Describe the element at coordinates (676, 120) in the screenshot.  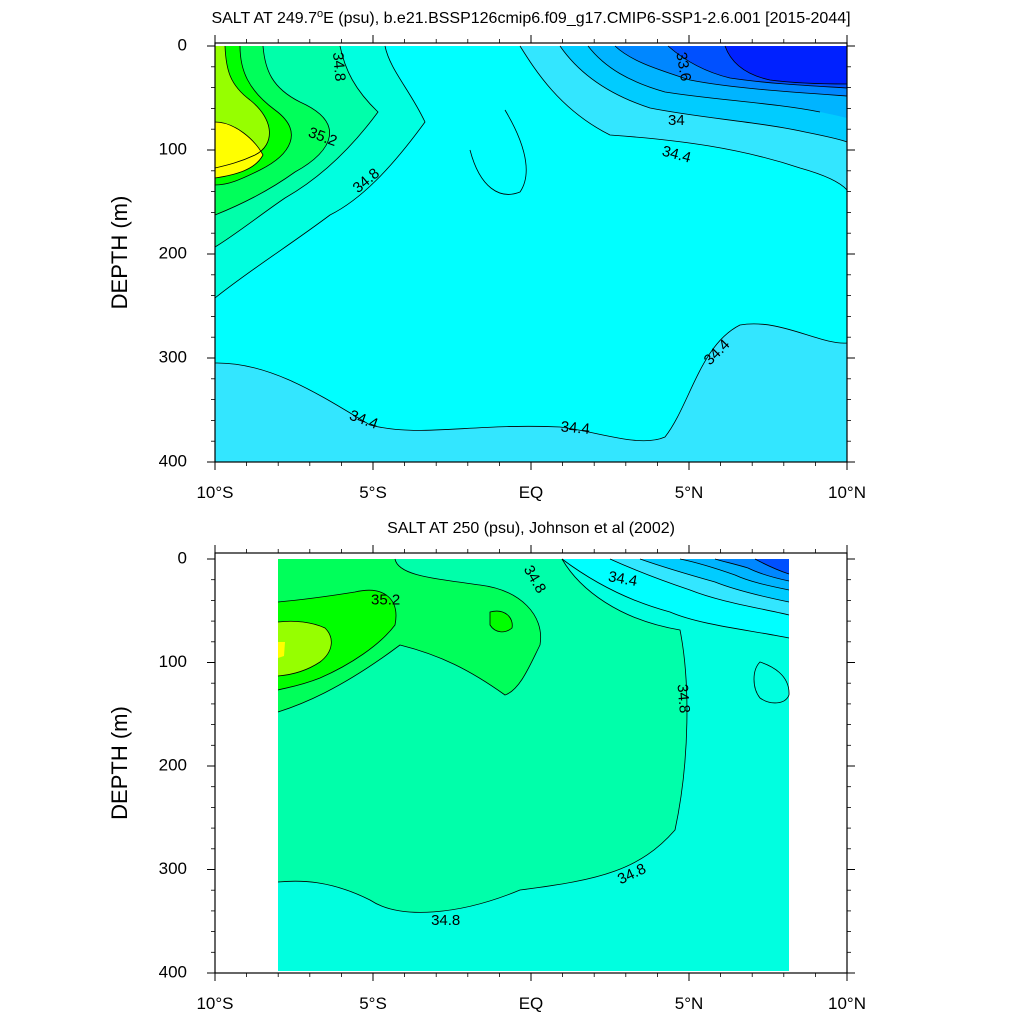
I see `contour-label: 34` at that location.